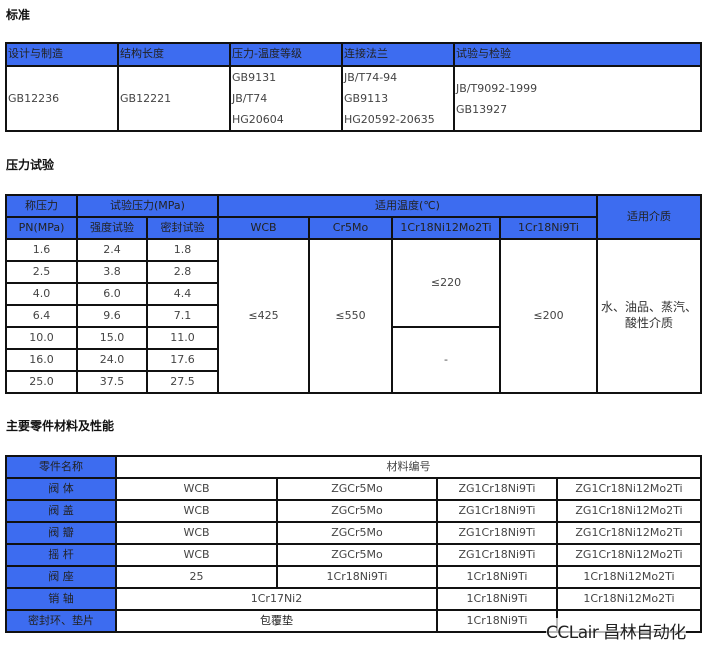  What do you see at coordinates (18, 15) in the screenshot?
I see `standards-title: 标准` at bounding box center [18, 15].